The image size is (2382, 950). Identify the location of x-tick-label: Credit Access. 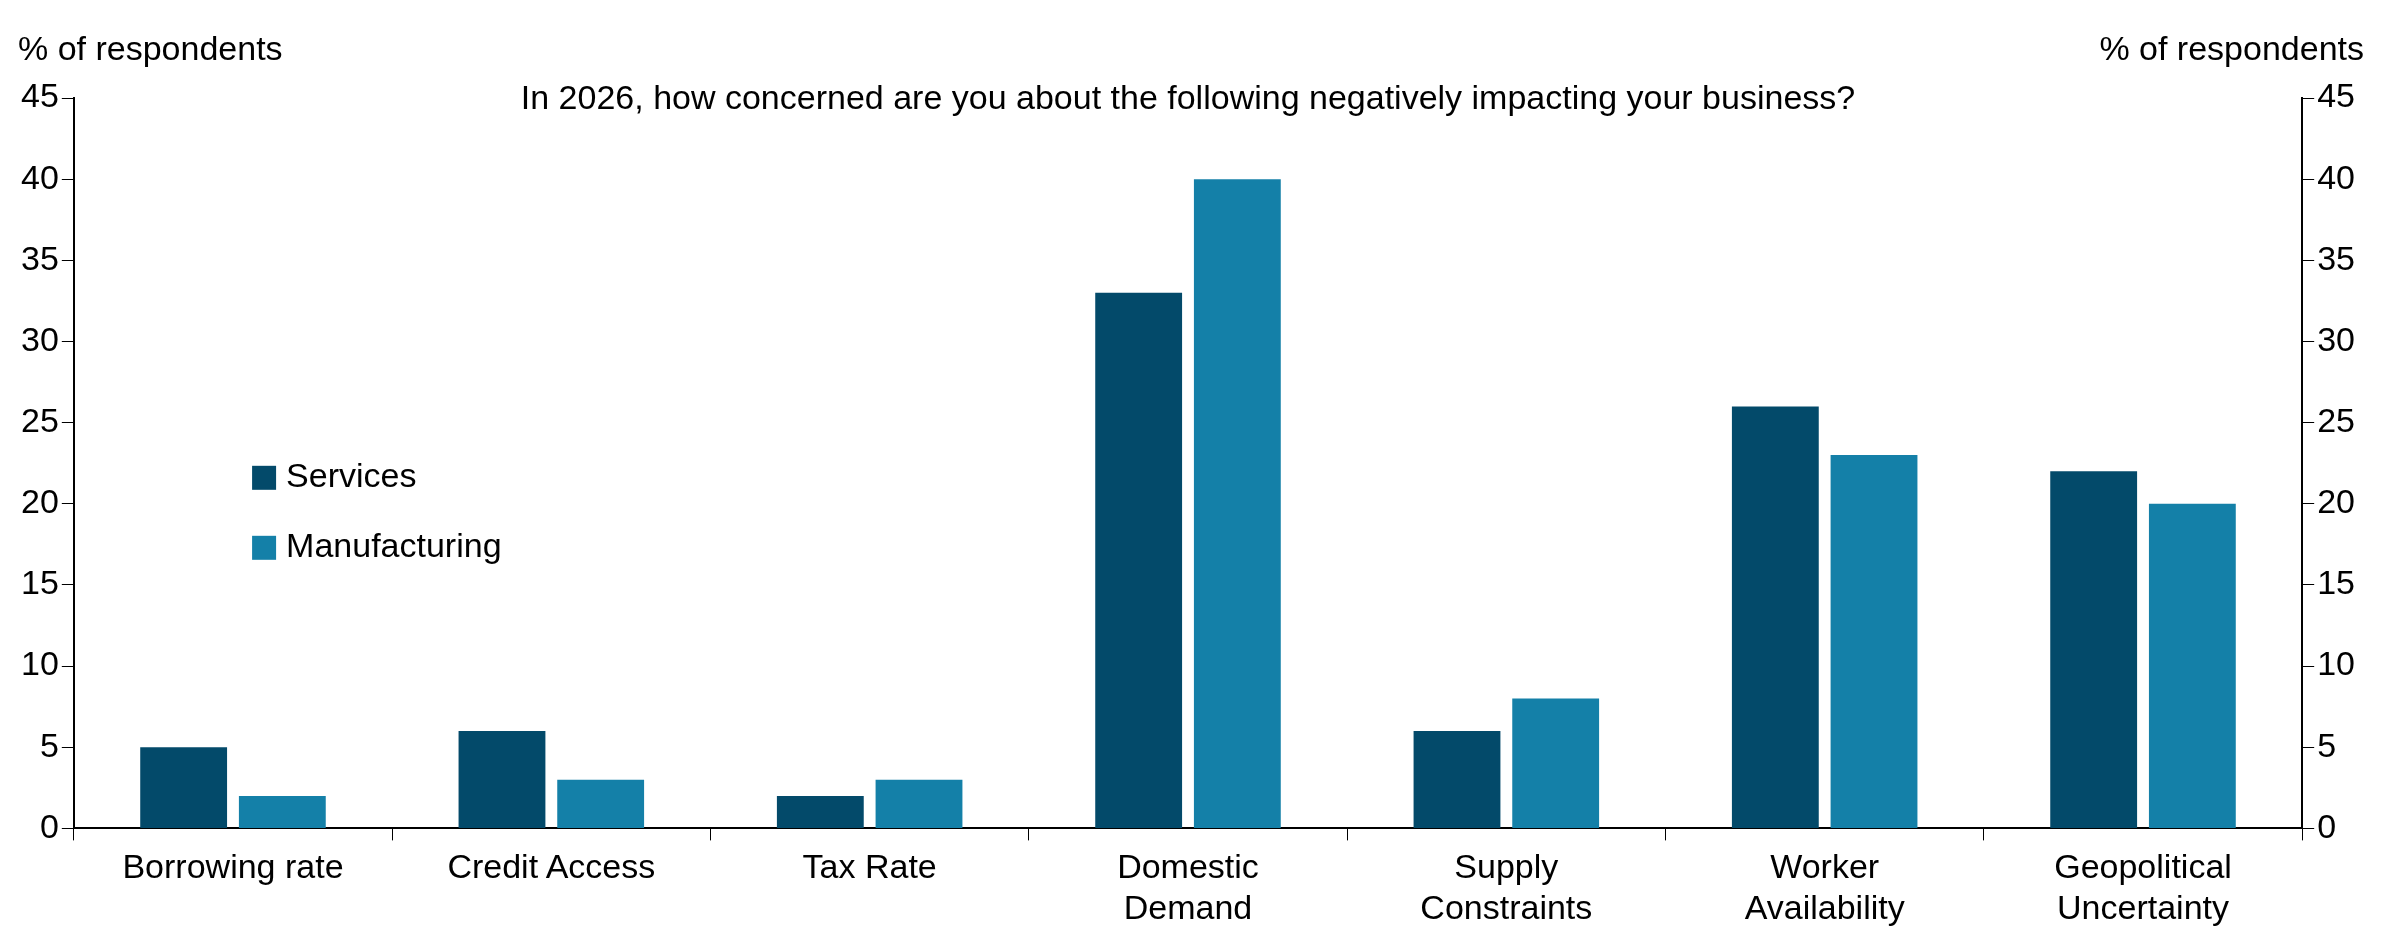
(551, 866).